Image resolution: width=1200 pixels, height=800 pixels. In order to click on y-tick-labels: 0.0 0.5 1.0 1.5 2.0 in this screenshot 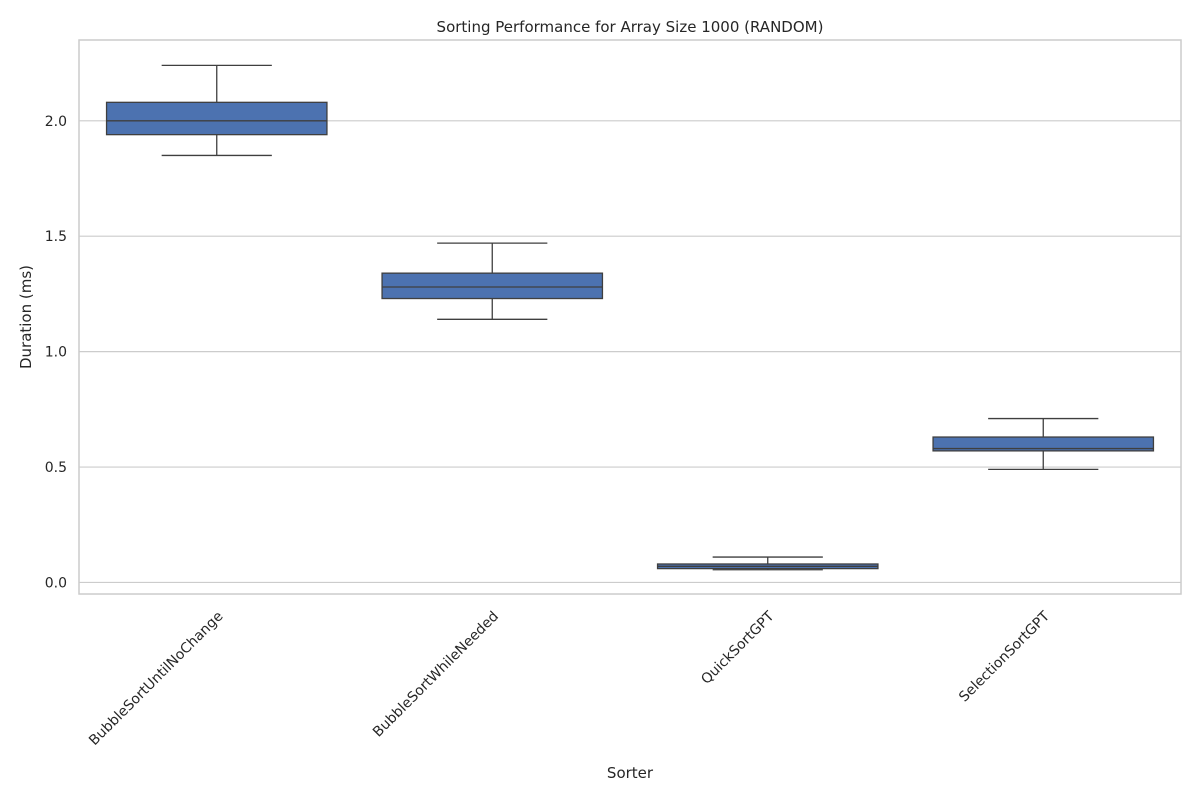, I will do `click(56, 353)`.